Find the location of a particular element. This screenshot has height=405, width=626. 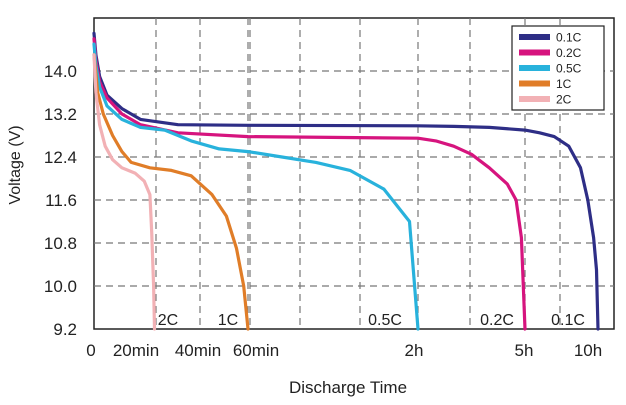

end-label-0-1c: 0.1C is located at coordinates (568, 320).